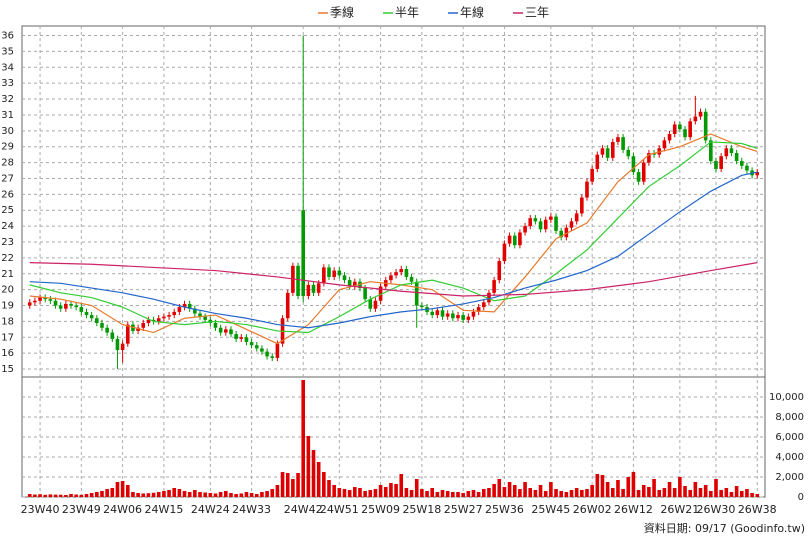  I want to click on x-tick-label: 26W38, so click(757, 509).